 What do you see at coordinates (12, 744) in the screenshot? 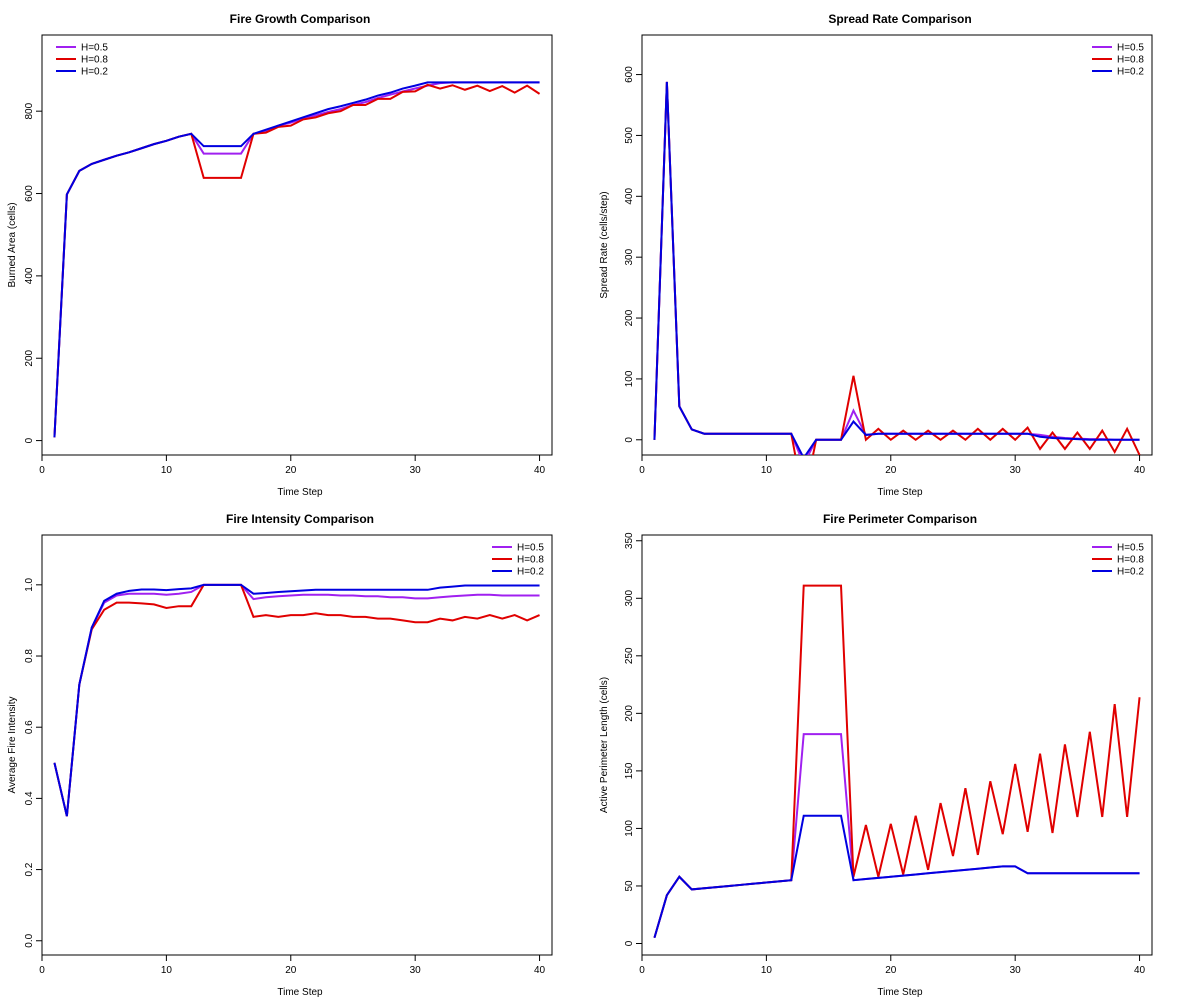
I see `y-axis-label: Average Fire Intensity` at bounding box center [12, 744].